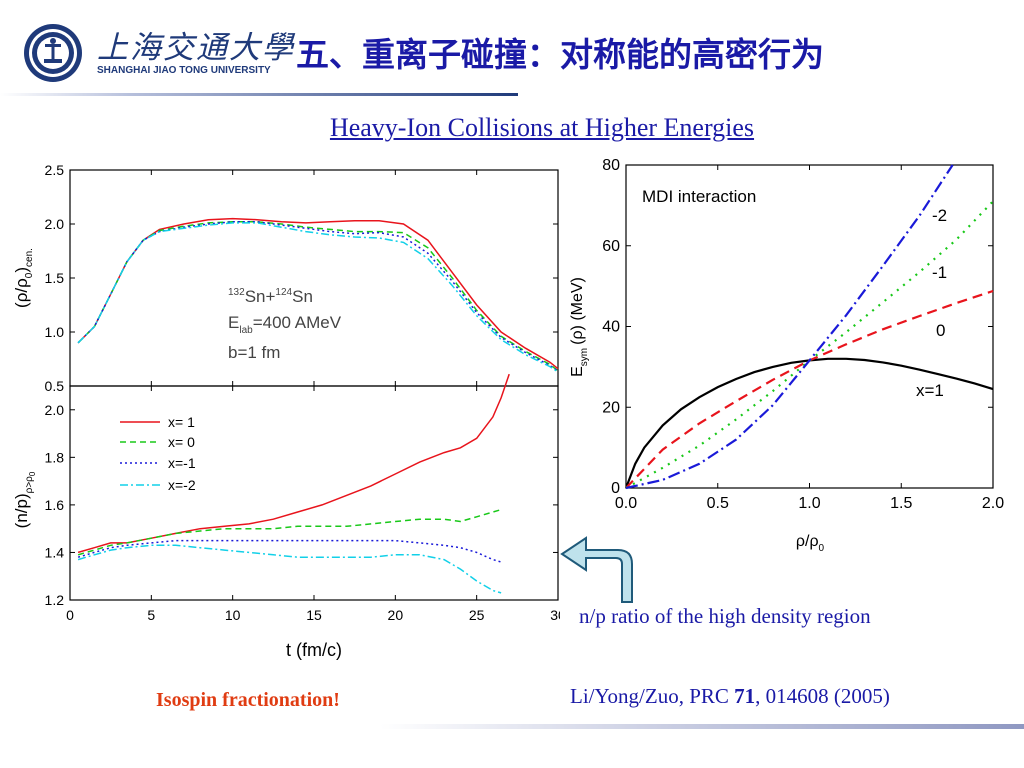 Image resolution: width=1024 pixels, height=768 pixels. I want to click on bottom-ytick-label-0: 1.2, so click(55, 600).